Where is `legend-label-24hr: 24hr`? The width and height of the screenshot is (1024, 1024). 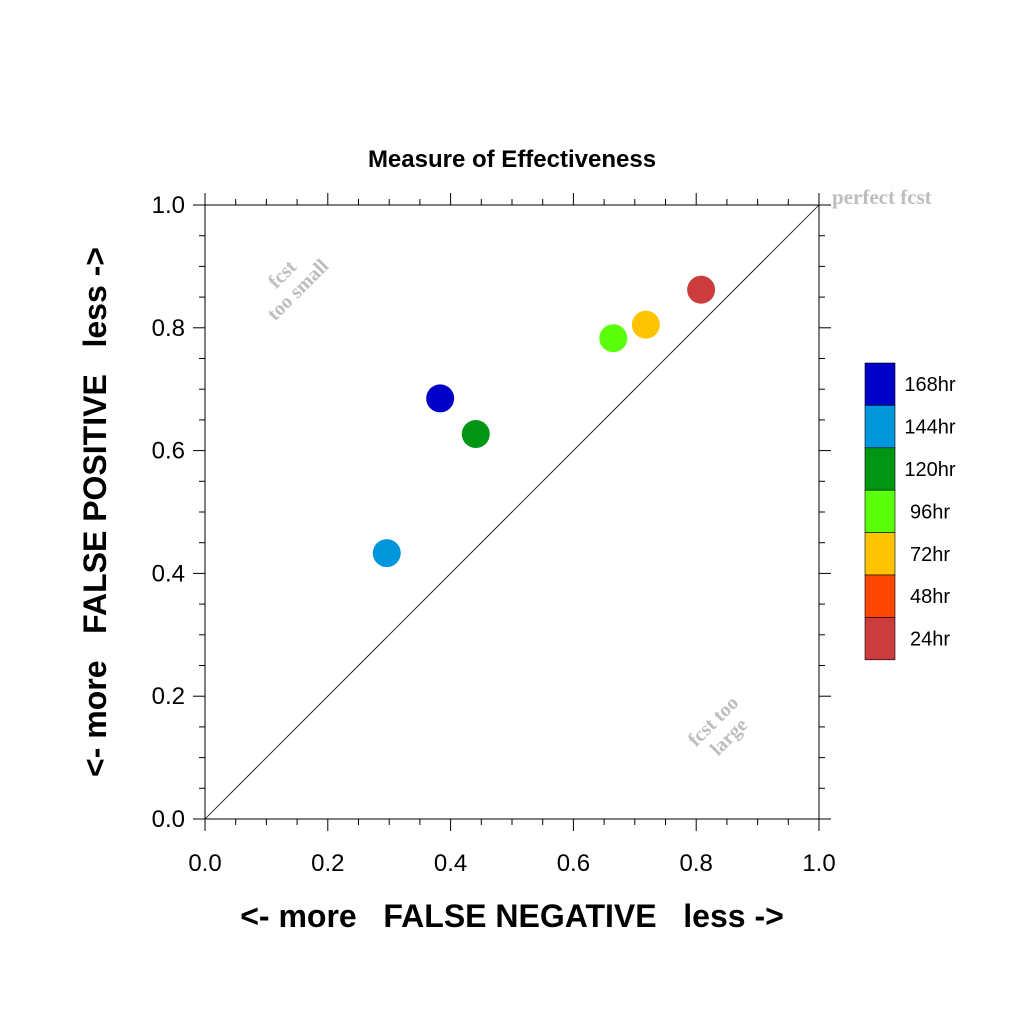
legend-label-24hr: 24hr is located at coordinates (930, 640).